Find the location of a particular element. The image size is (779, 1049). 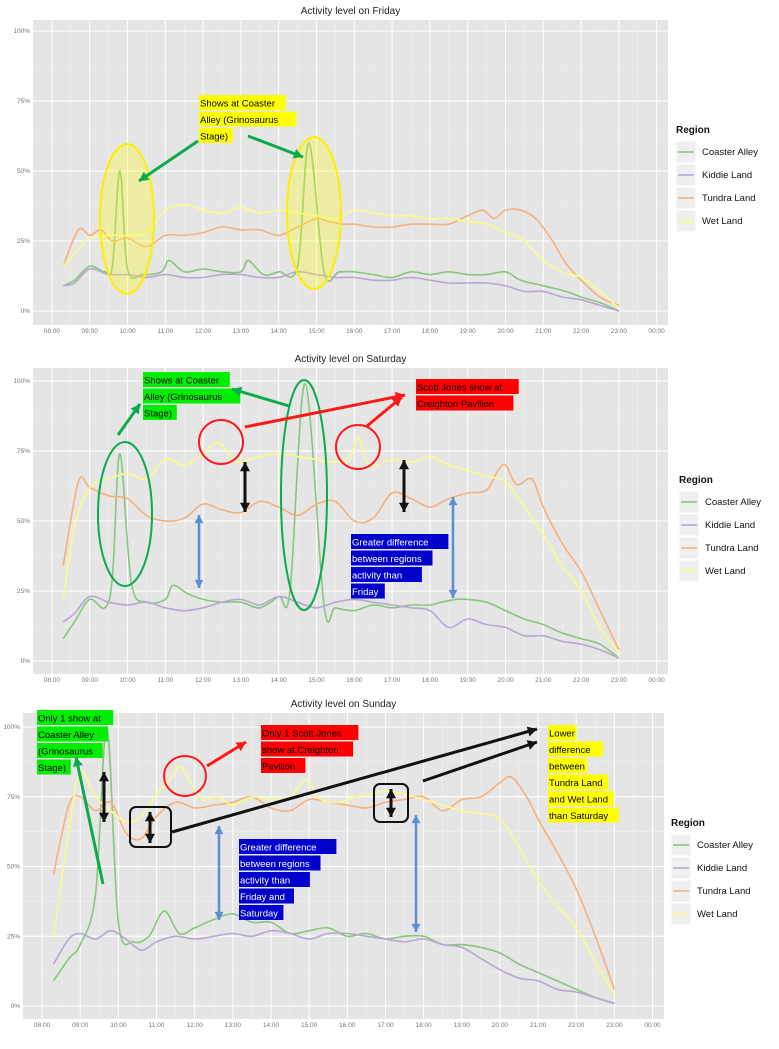

annotation-text: difference is located at coordinates (570, 750).